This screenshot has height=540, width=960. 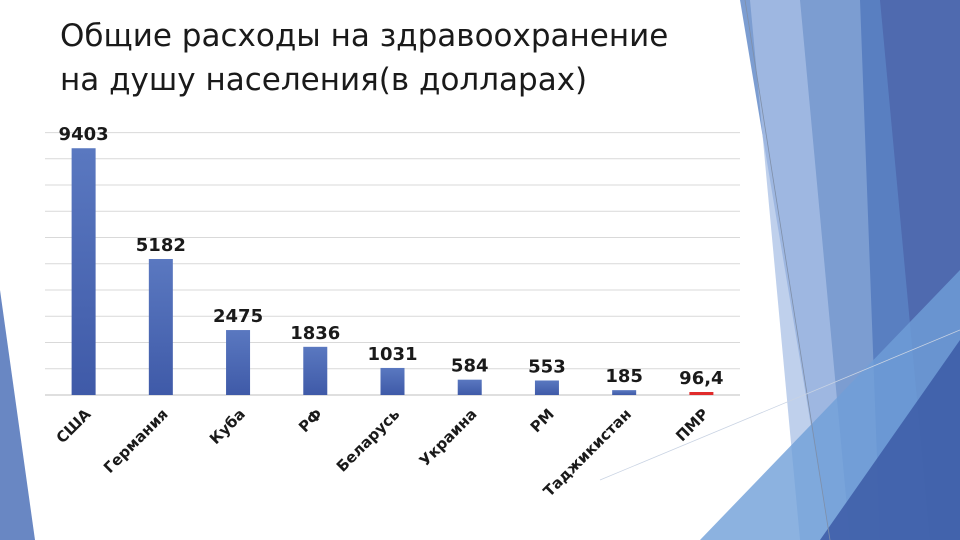 I want to click on data-label: 185, so click(x=624, y=376).